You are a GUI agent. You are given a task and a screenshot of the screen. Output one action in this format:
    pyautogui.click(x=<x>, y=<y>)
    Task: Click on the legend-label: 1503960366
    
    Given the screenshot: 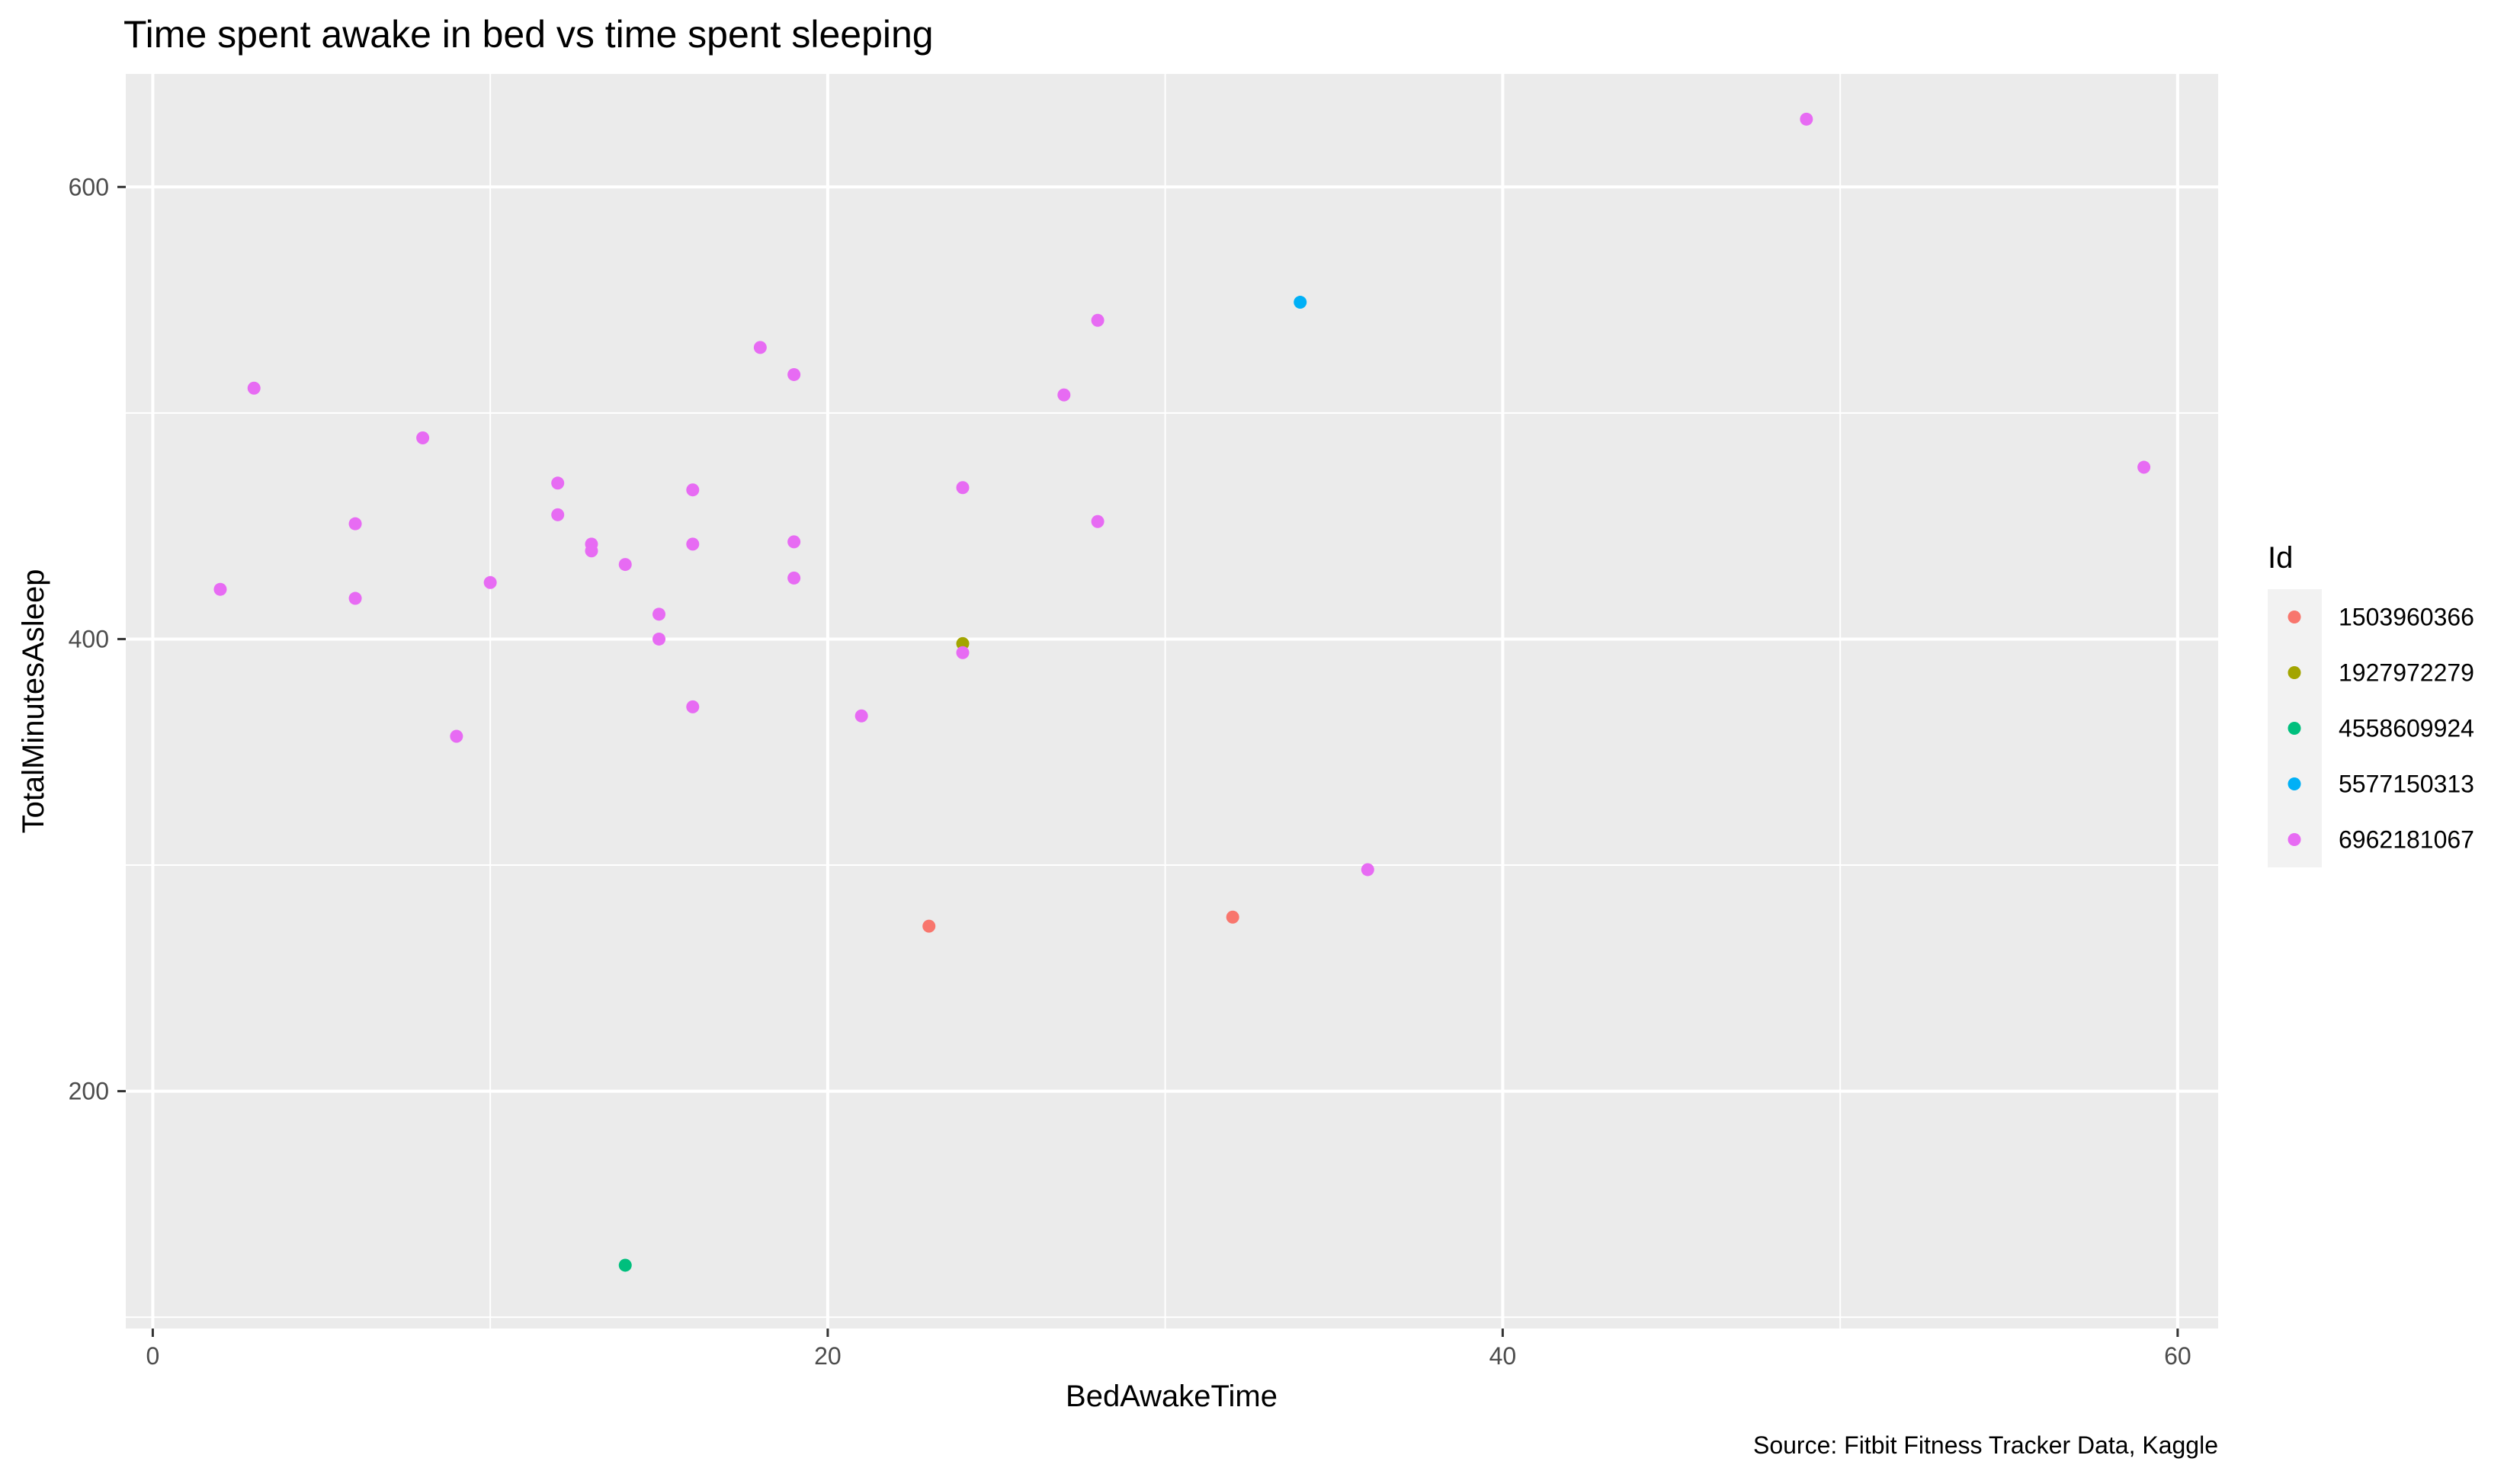 What is the action you would take?
    pyautogui.click(x=2406, y=617)
    